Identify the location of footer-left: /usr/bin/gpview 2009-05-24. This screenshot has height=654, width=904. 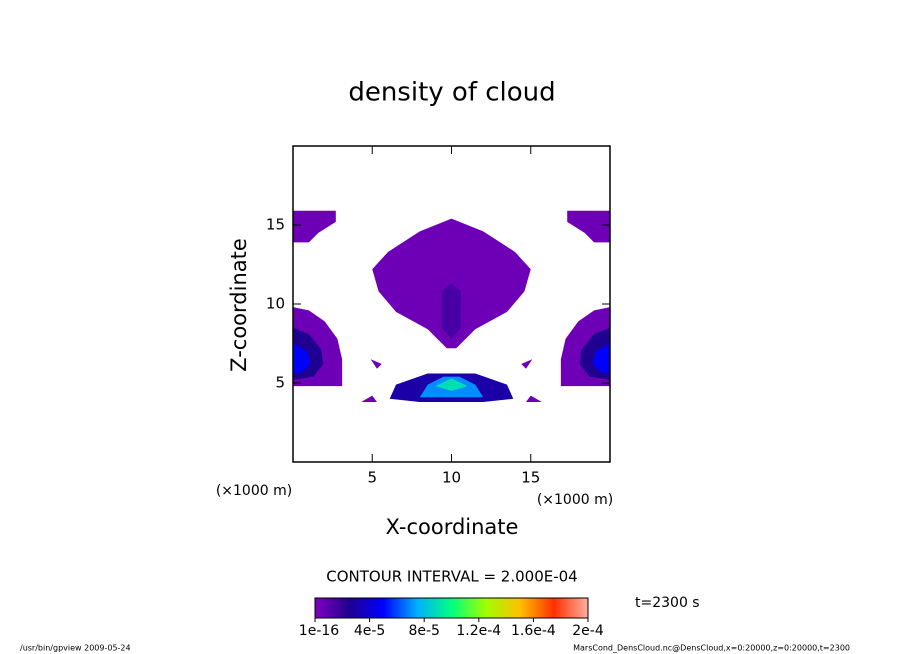
(75, 648).